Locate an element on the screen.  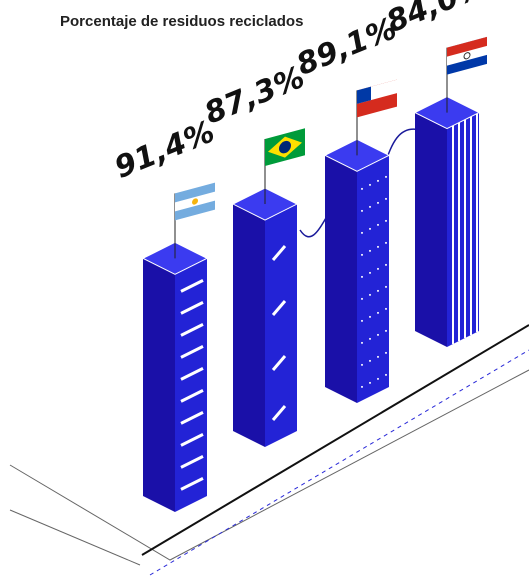
value-label: 89,1% is located at coordinates (347, 46).